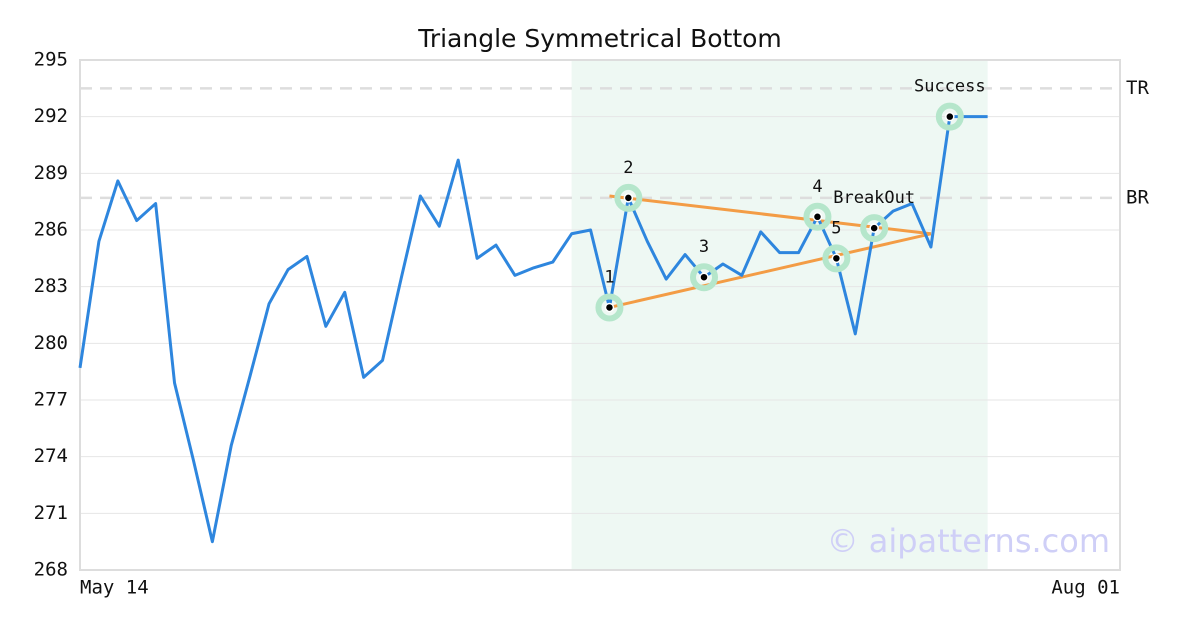 The width and height of the screenshot is (1200, 630). Describe the element at coordinates (1137, 88) in the screenshot. I see `level-label: TR` at that location.